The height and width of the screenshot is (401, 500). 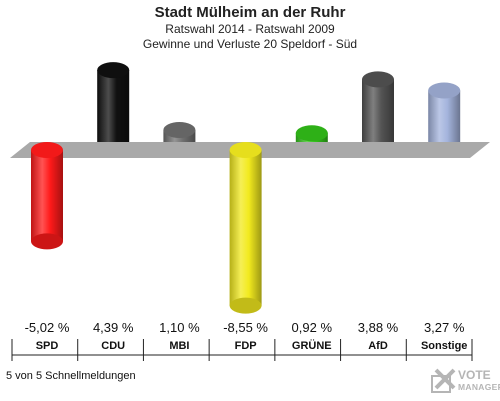 What do you see at coordinates (378, 346) in the screenshot?
I see `category-label-afd: AfD` at bounding box center [378, 346].